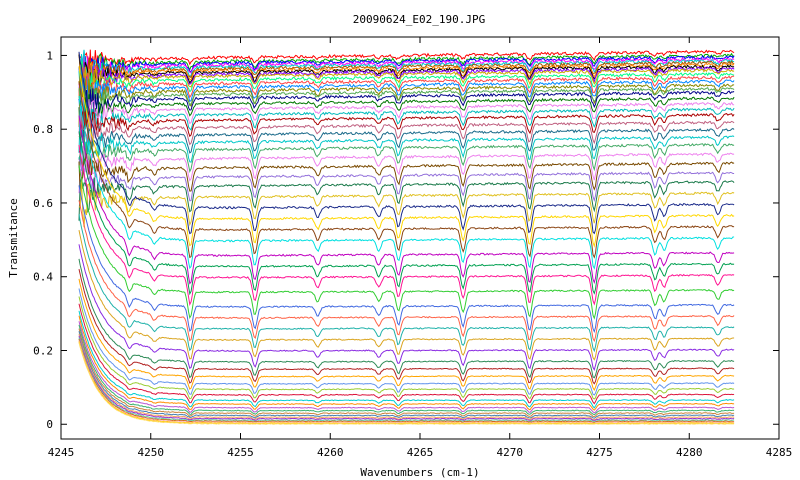 This screenshot has height=480, width=800. What do you see at coordinates (151, 452) in the screenshot?
I see `x-tick-label: 4250` at bounding box center [151, 452].